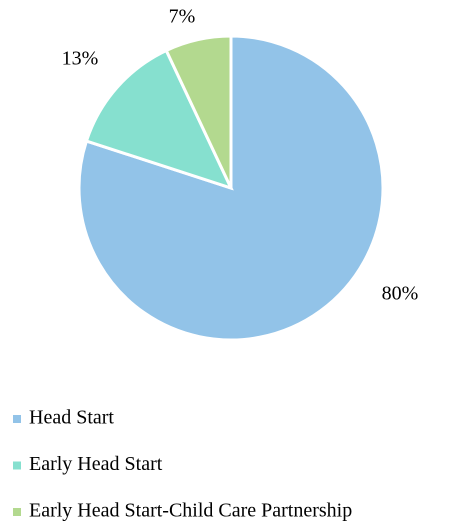 The width and height of the screenshot is (464, 529). I want to click on data-label: 80%, so click(400, 294).